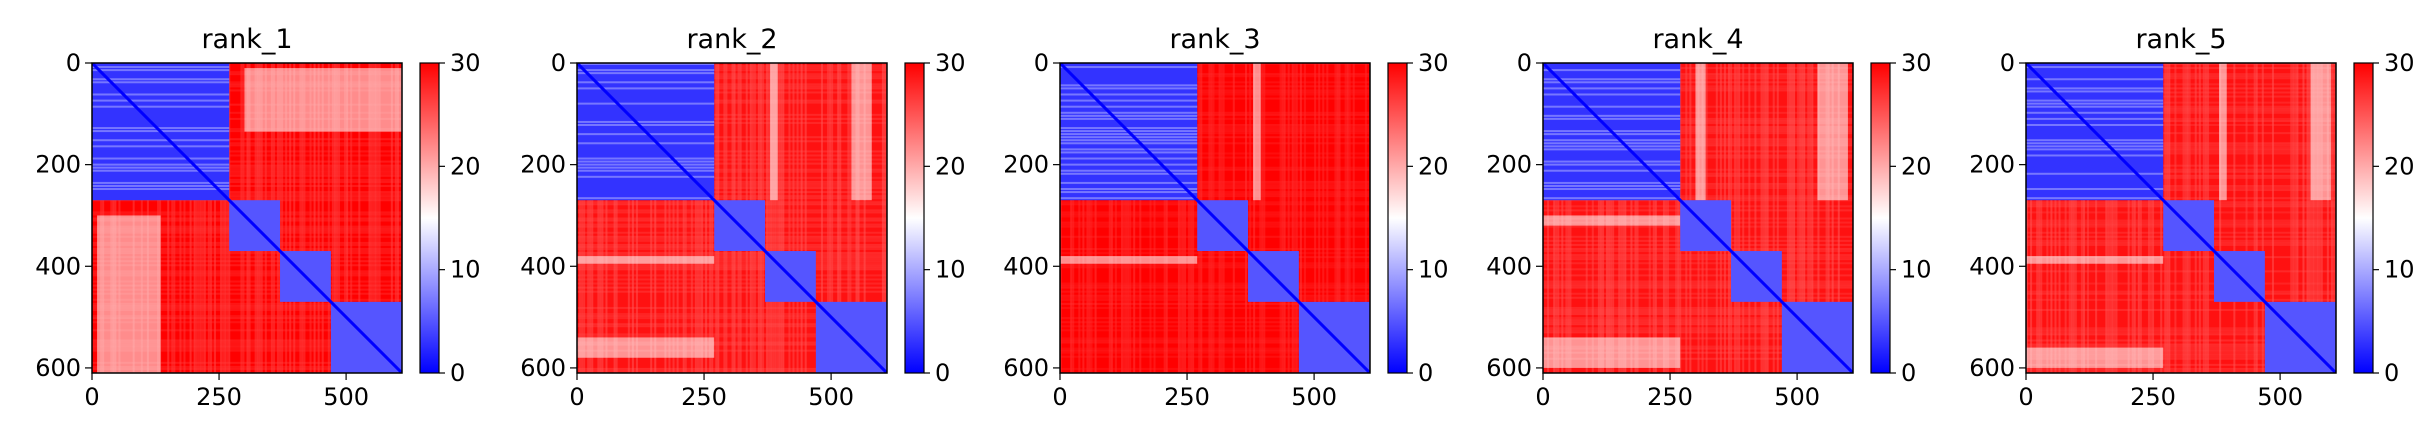 Image resolution: width=2434 pixels, height=438 pixels. Describe the element at coordinates (914, 218) in the screenshot. I see `colorbar` at that location.